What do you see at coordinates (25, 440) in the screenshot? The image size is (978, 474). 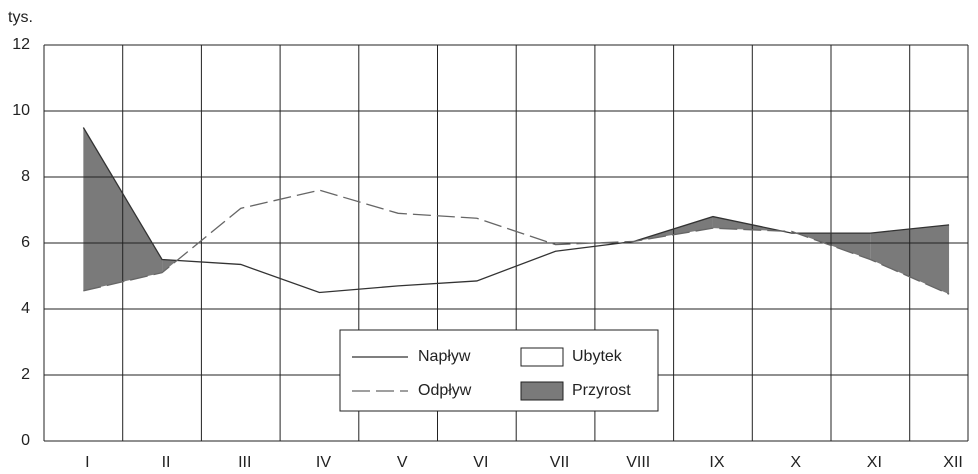 I see `y-tick-label: 0` at bounding box center [25, 440].